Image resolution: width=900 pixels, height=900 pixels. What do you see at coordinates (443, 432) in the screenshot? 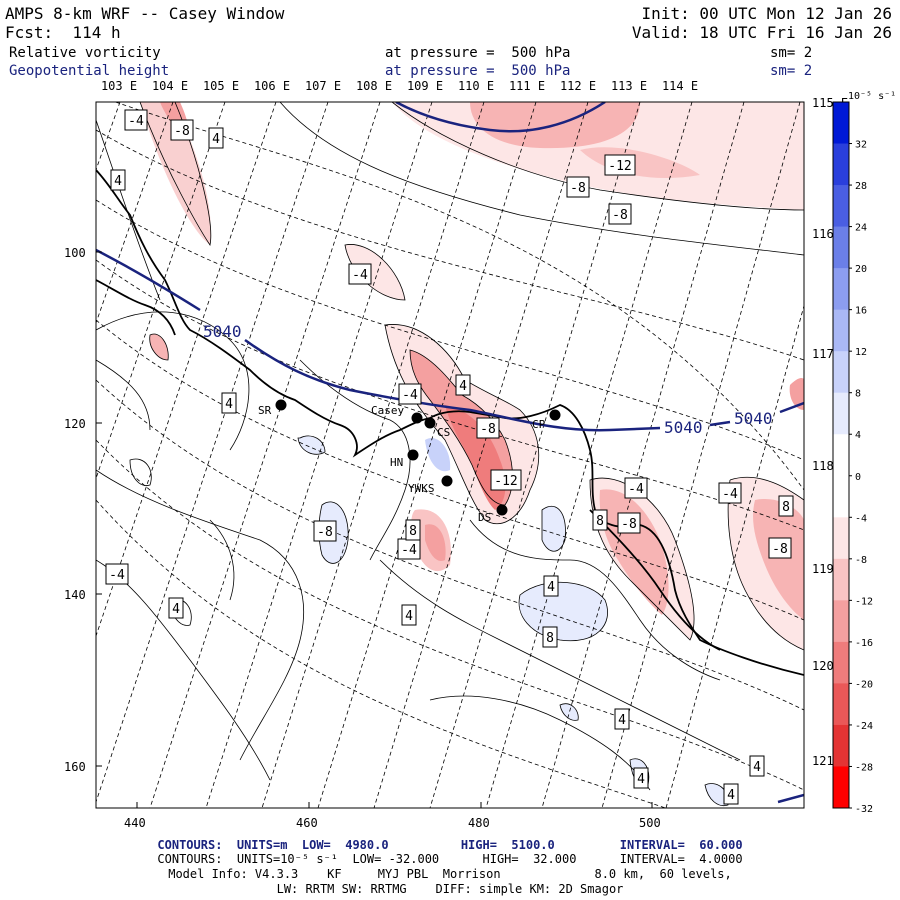
I see `station-label-cs: CS` at bounding box center [443, 432].